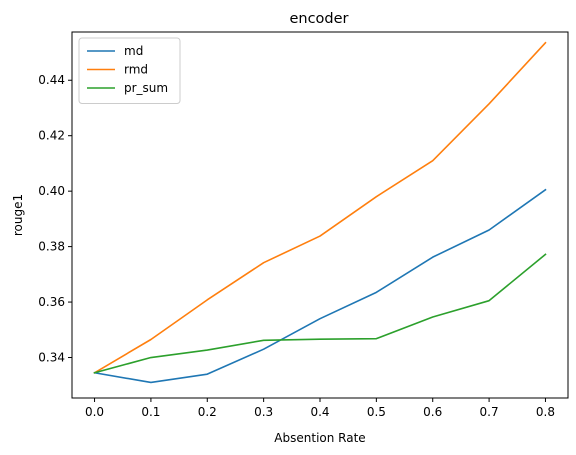  I want to click on legend-box, so click(129, 70).